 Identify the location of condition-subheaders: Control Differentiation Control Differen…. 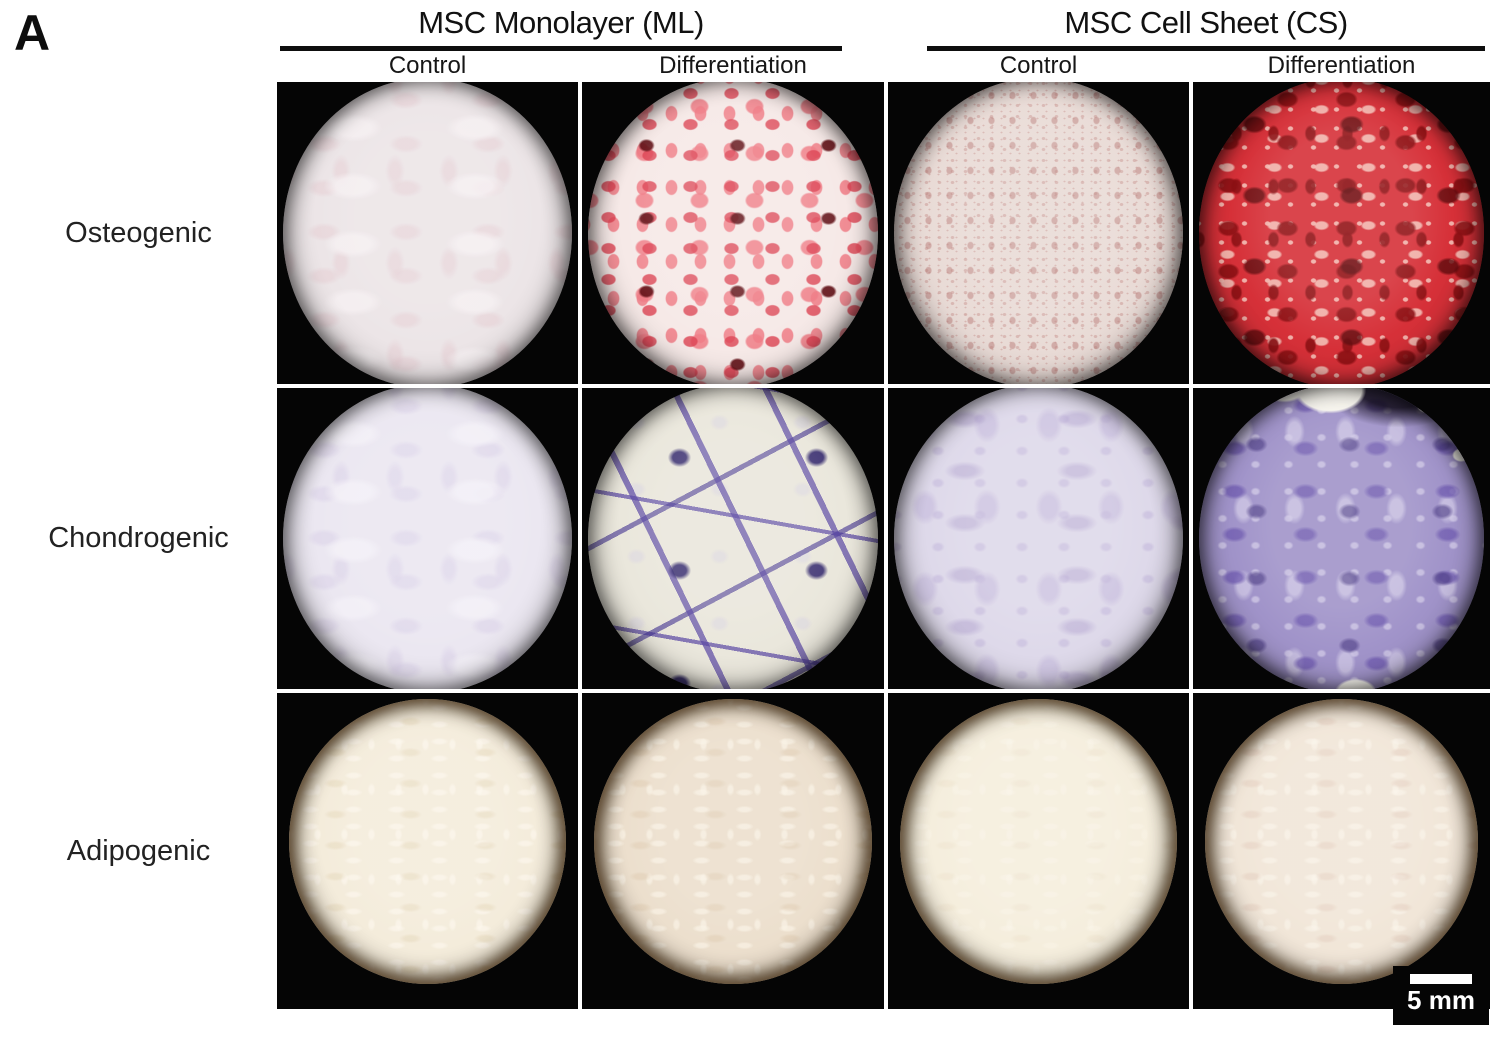
(883, 66).